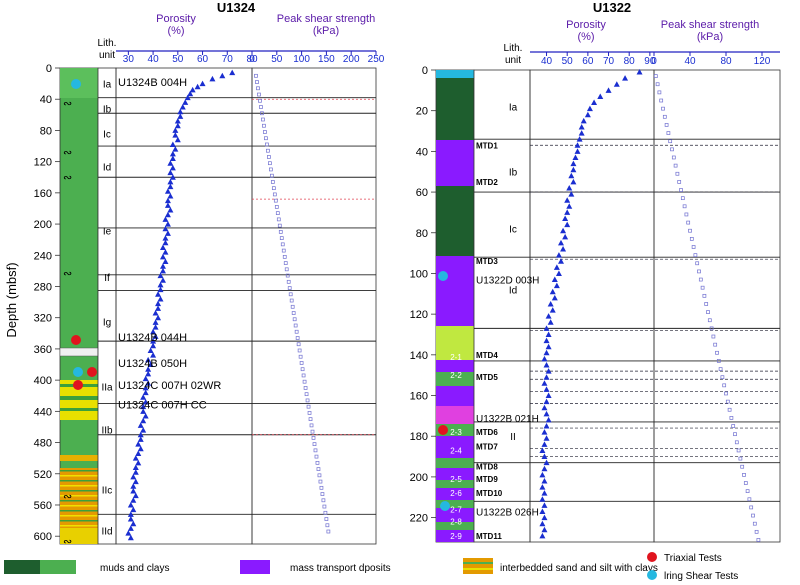  What do you see at coordinates (43, 412) in the screenshot?
I see `depth-tick-label: 440` at bounding box center [43, 412].